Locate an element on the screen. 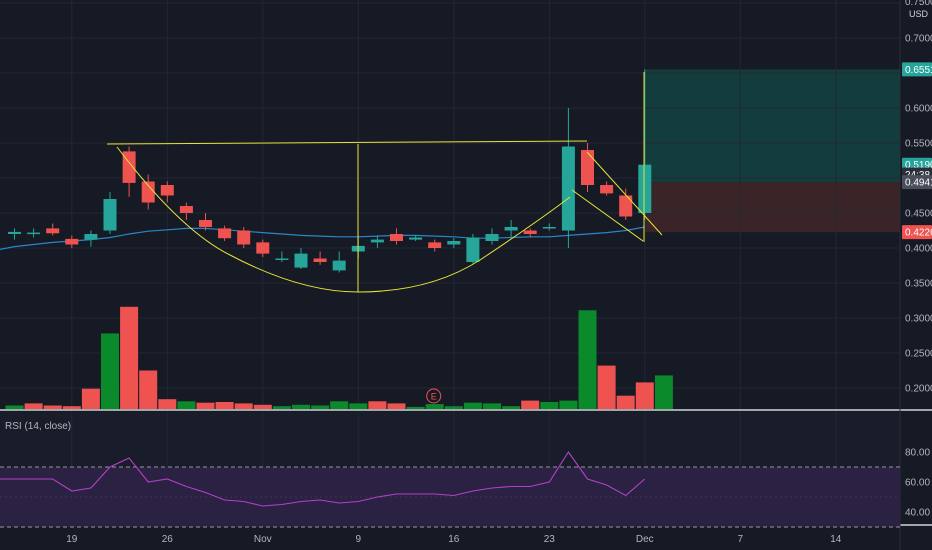  date-label: 16 is located at coordinates (454, 539).